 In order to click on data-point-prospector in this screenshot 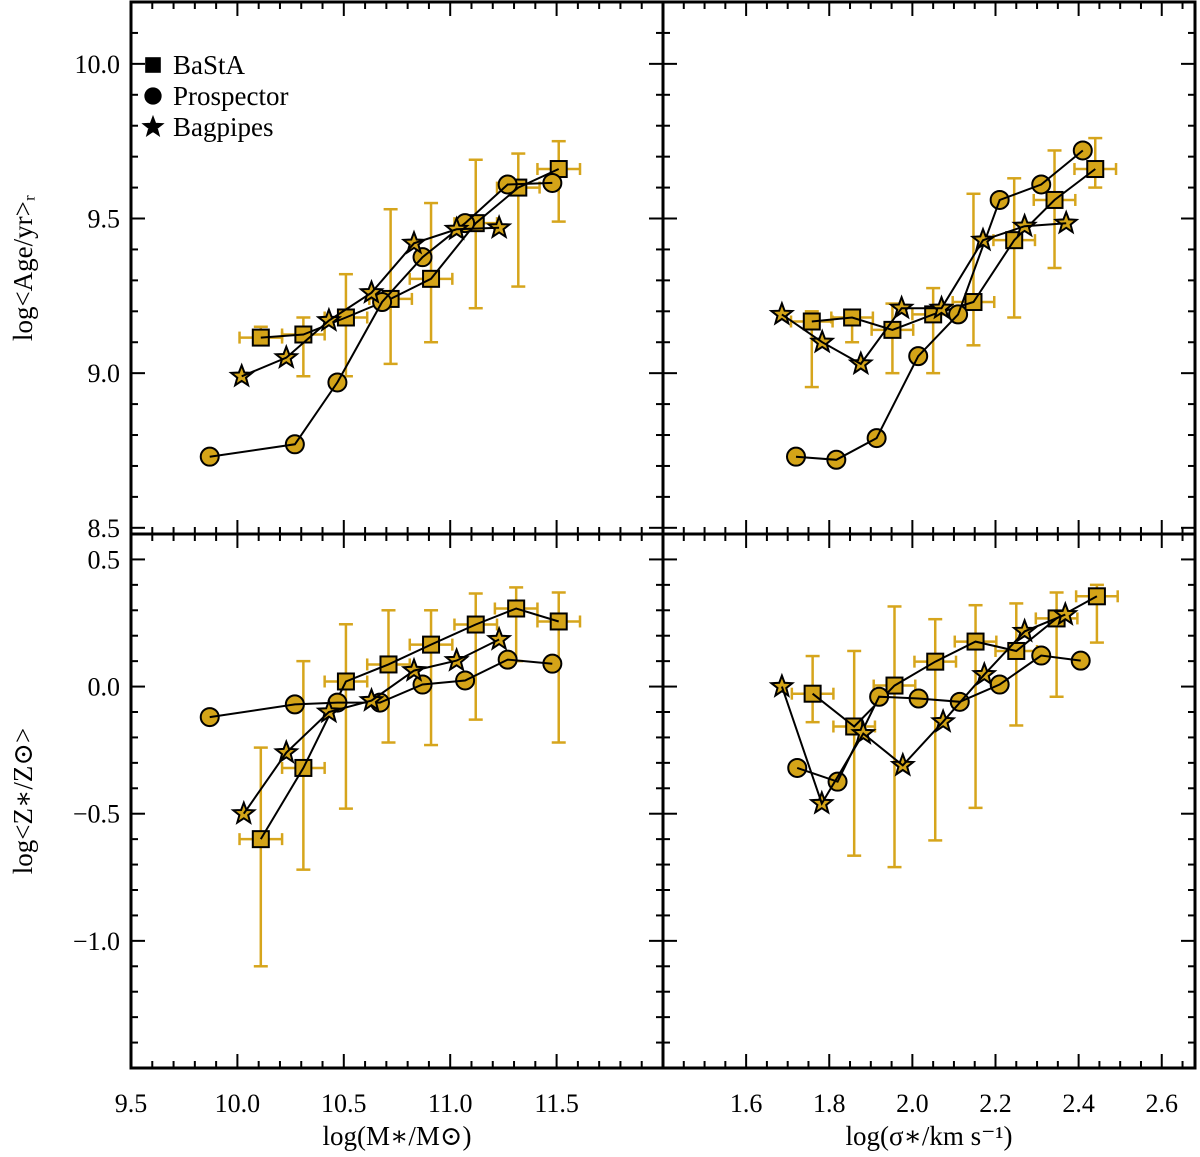, I will do `click(1080, 660)`.